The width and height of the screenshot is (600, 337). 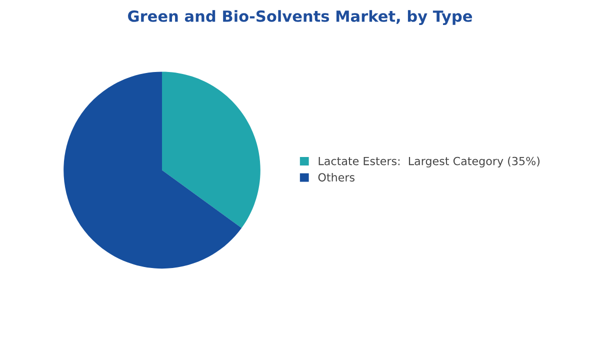 What do you see at coordinates (429, 162) in the screenshot?
I see `legend-label: Lactate Esters: Largest Category (35%)` at bounding box center [429, 162].